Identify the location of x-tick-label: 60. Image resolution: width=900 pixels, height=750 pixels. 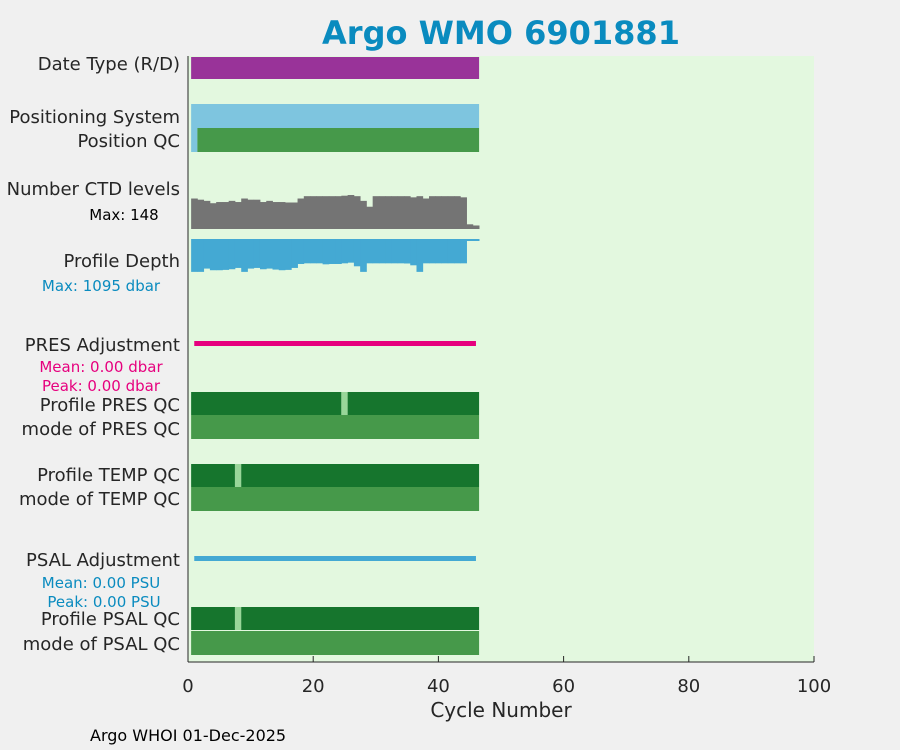
(563, 686).